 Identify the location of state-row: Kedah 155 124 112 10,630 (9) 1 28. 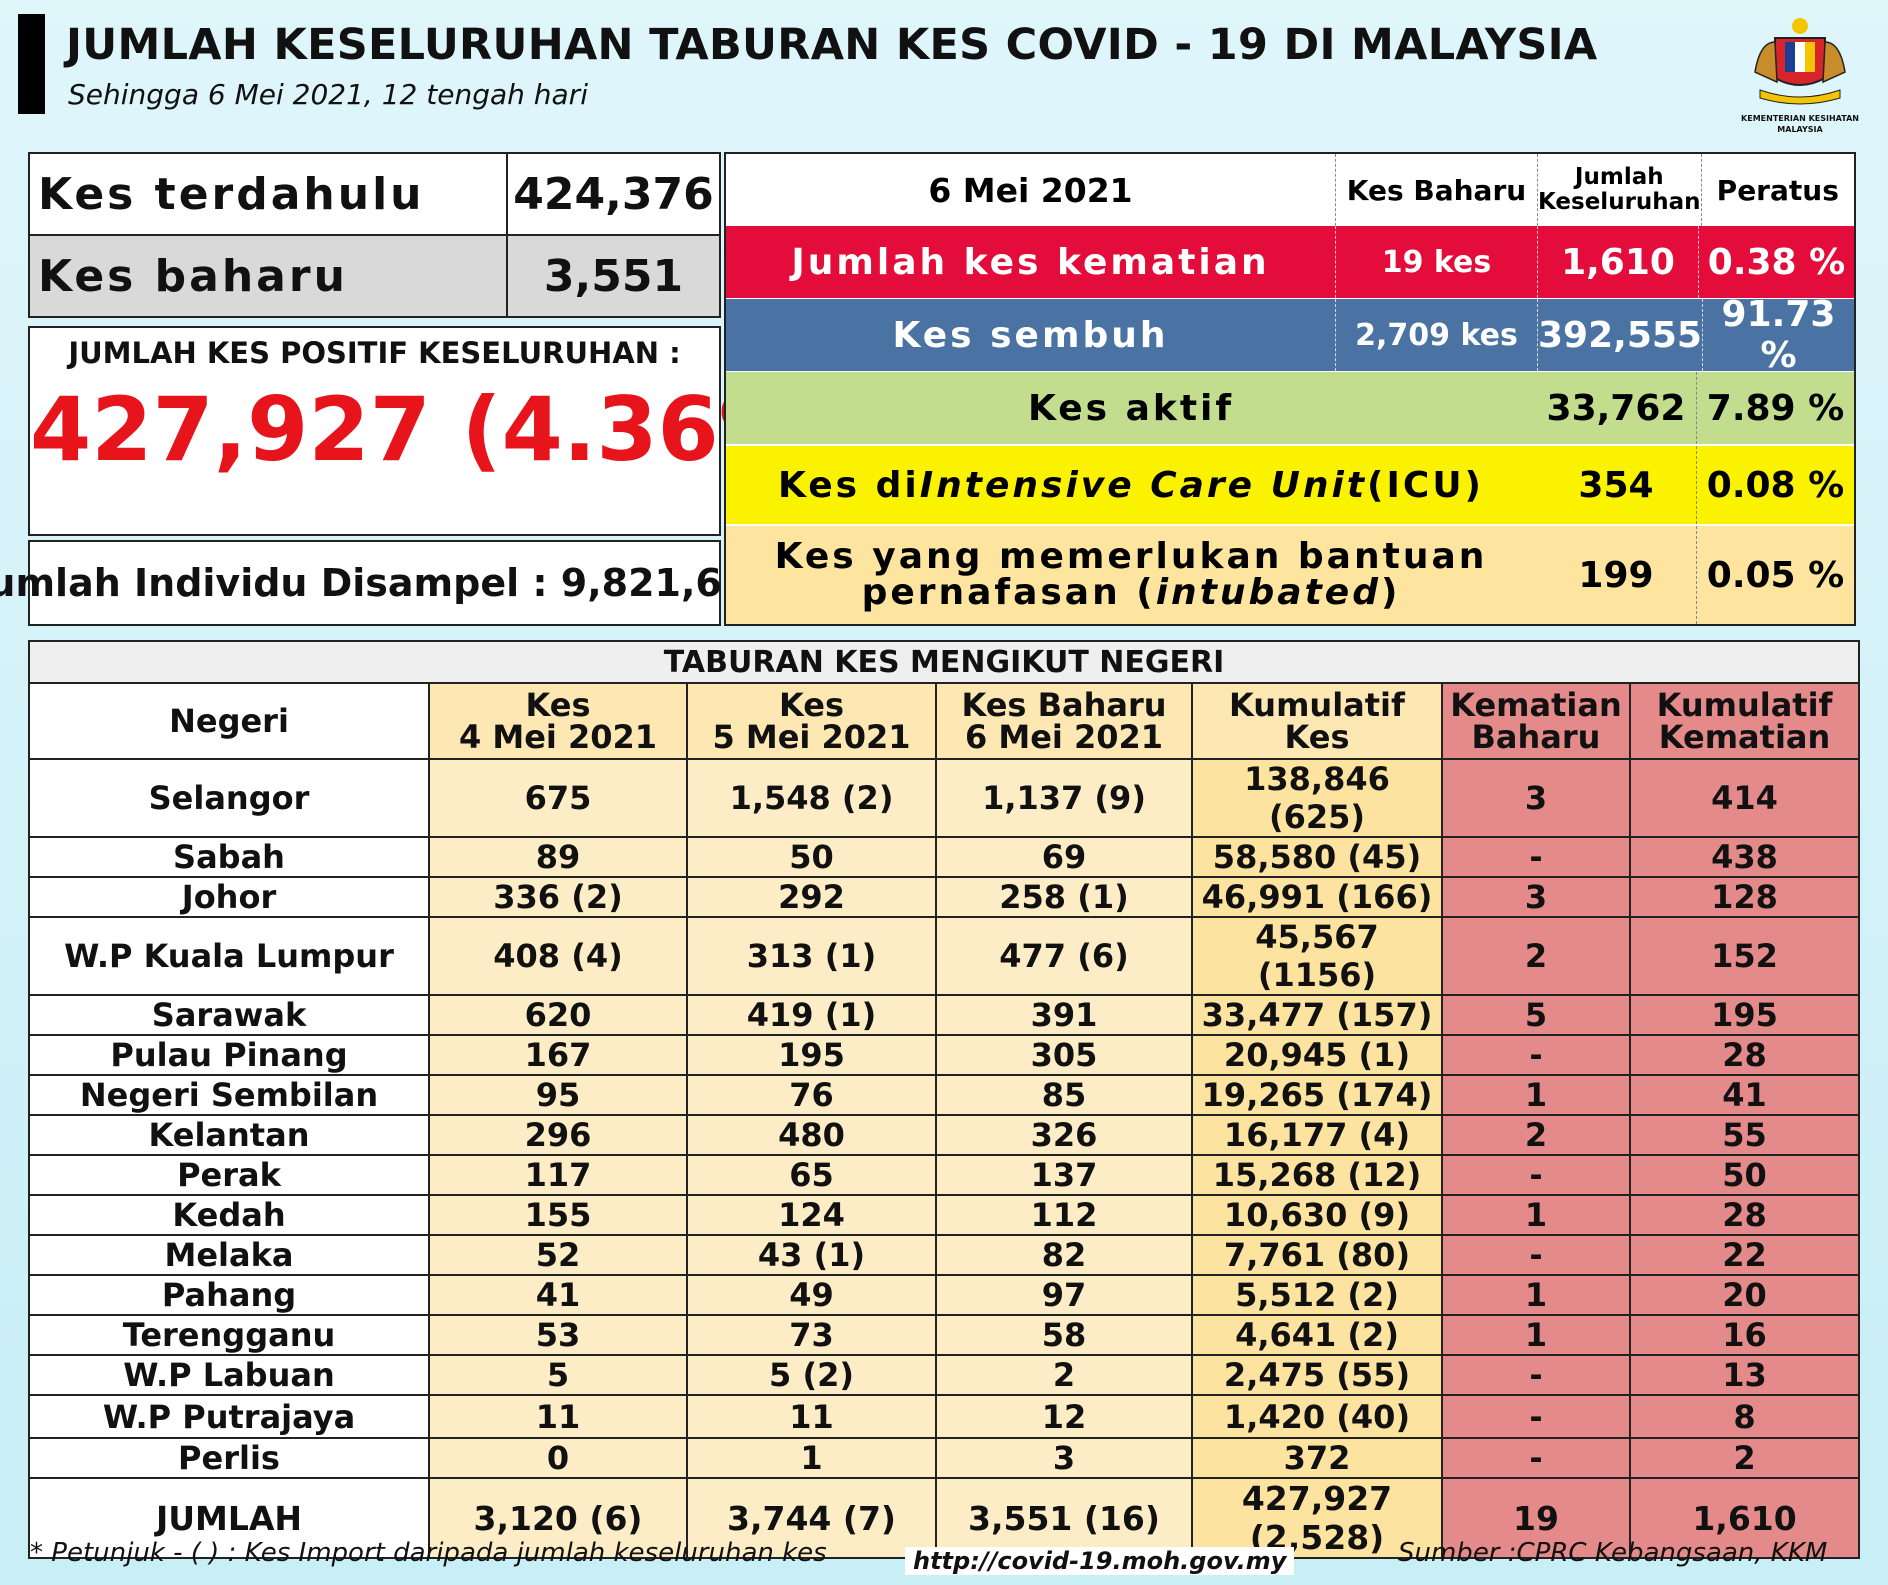
(944, 1215).